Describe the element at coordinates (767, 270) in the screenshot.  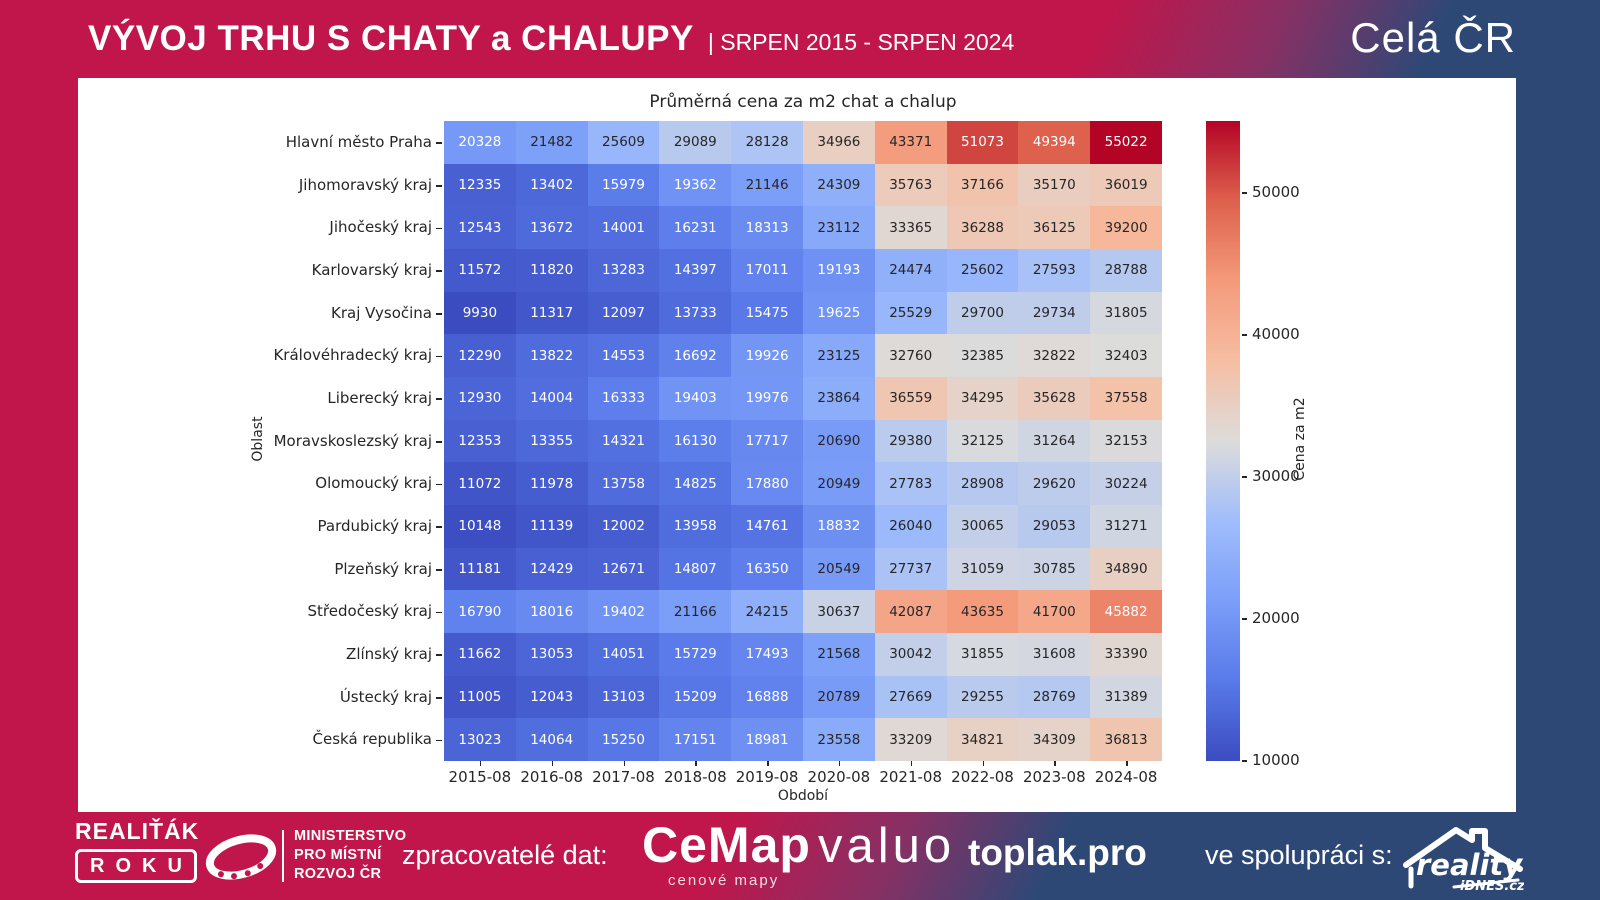
I see `heatmap-cell: 17011` at that location.